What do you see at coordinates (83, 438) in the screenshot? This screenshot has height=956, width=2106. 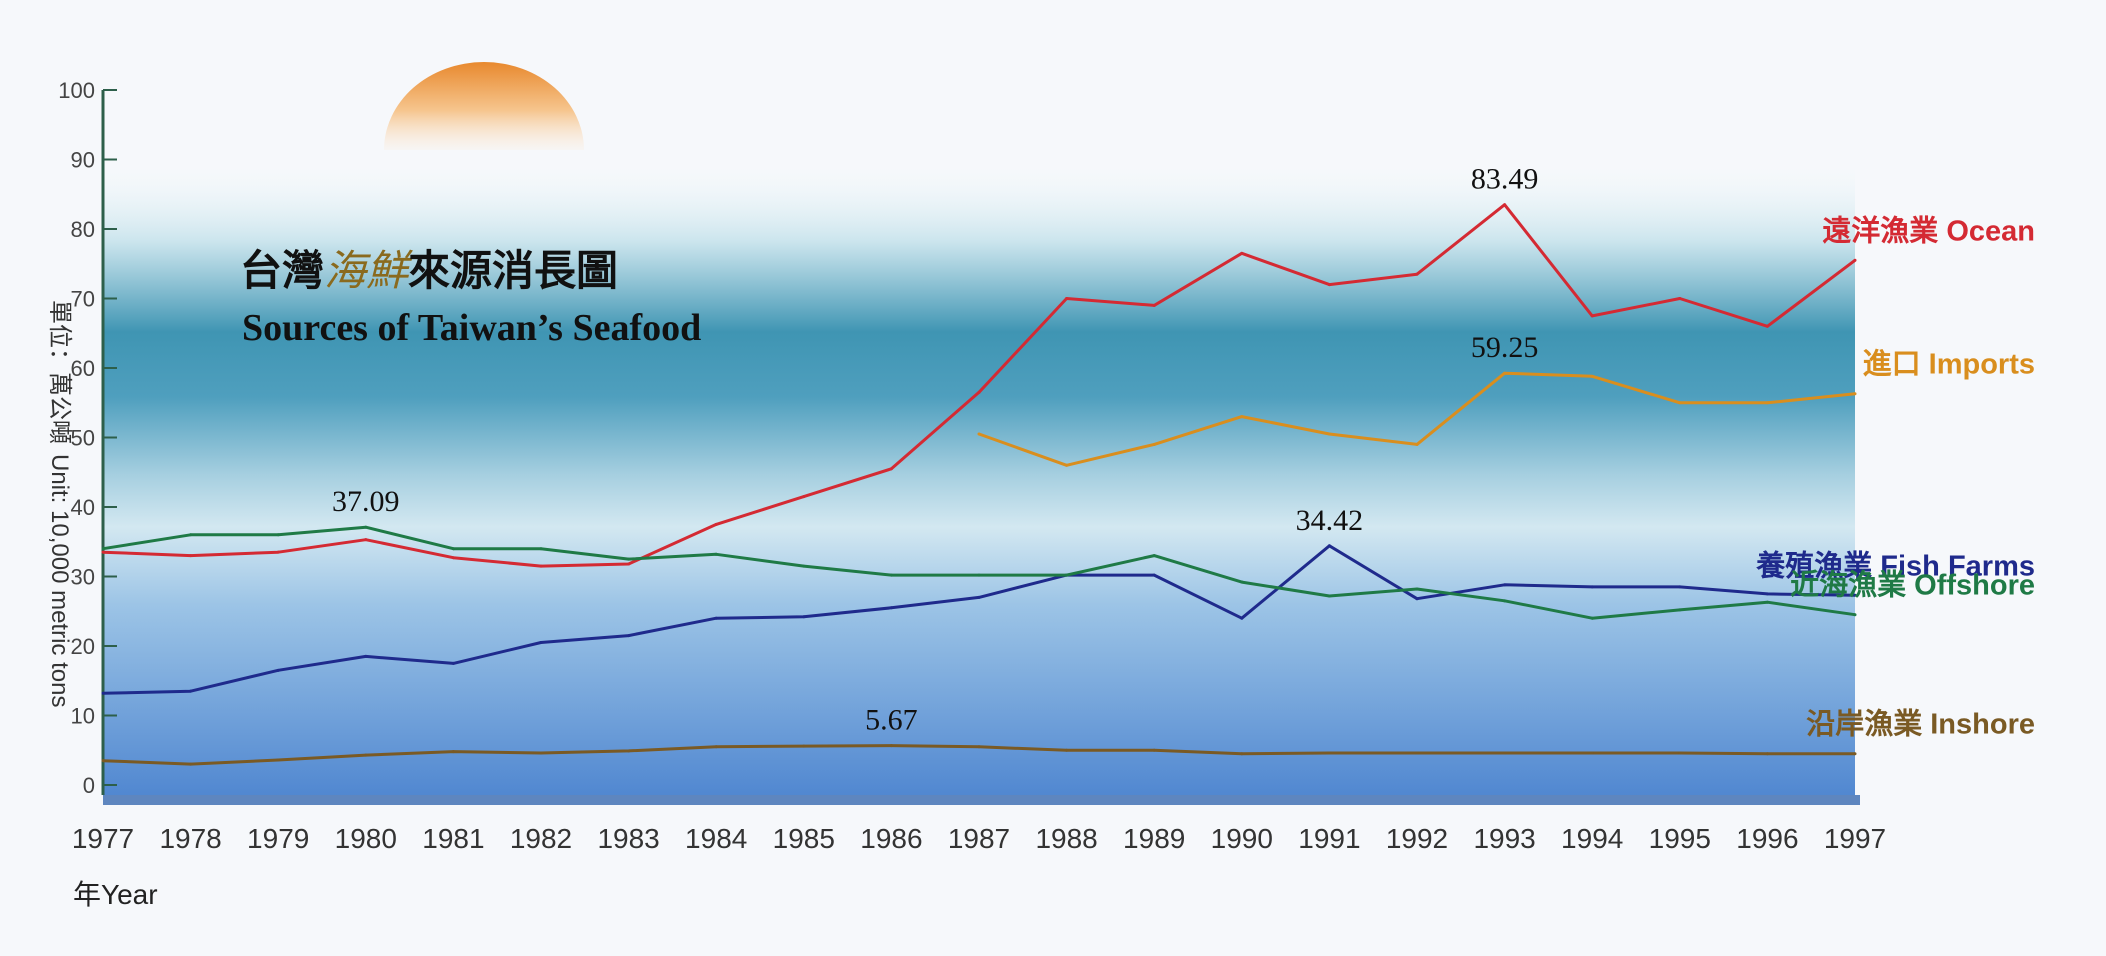 I see `y-tick-label: 50` at bounding box center [83, 438].